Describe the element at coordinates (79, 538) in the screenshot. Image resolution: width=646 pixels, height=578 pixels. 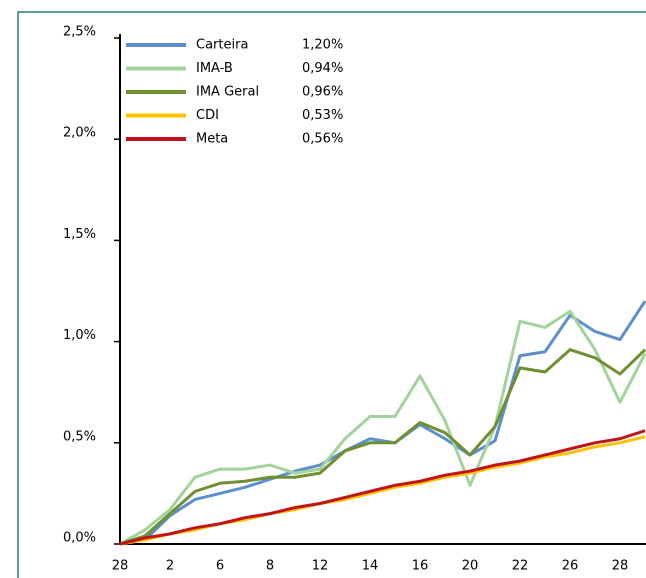
I see `y-tick-label: 0,0%` at that location.